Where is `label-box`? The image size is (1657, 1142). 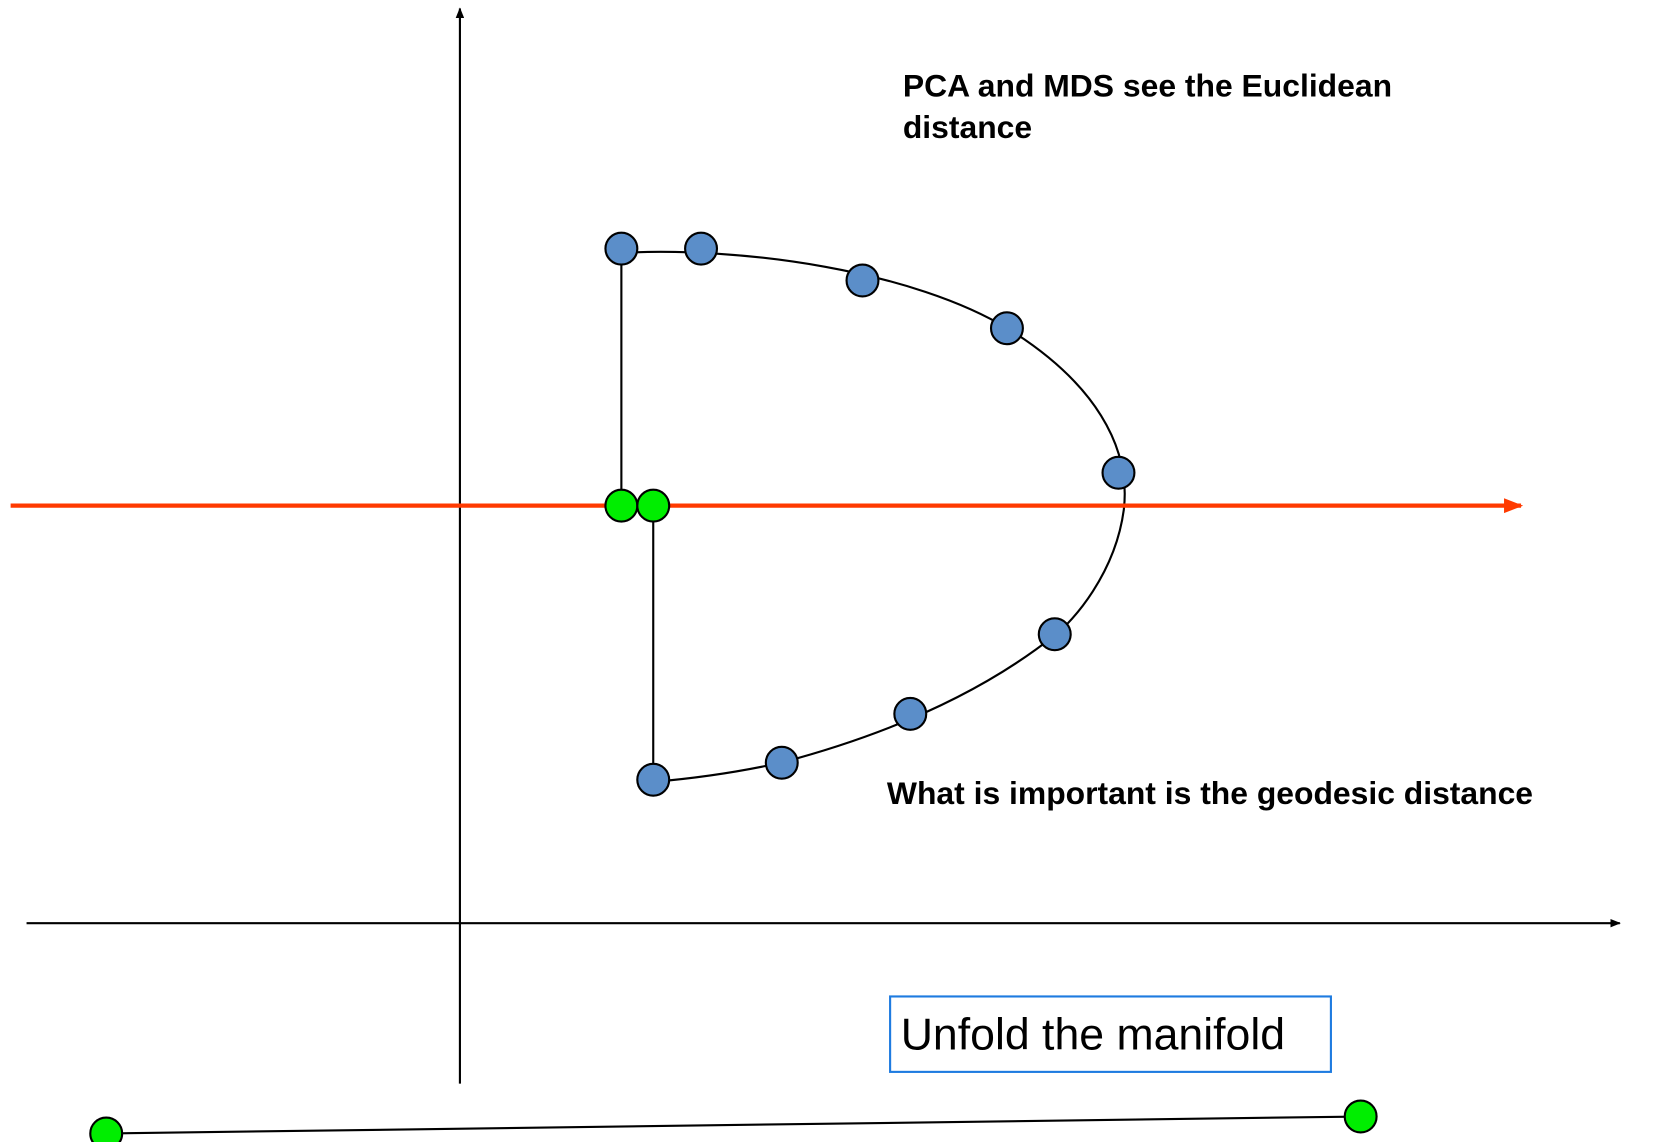
label-box is located at coordinates (1110, 1034).